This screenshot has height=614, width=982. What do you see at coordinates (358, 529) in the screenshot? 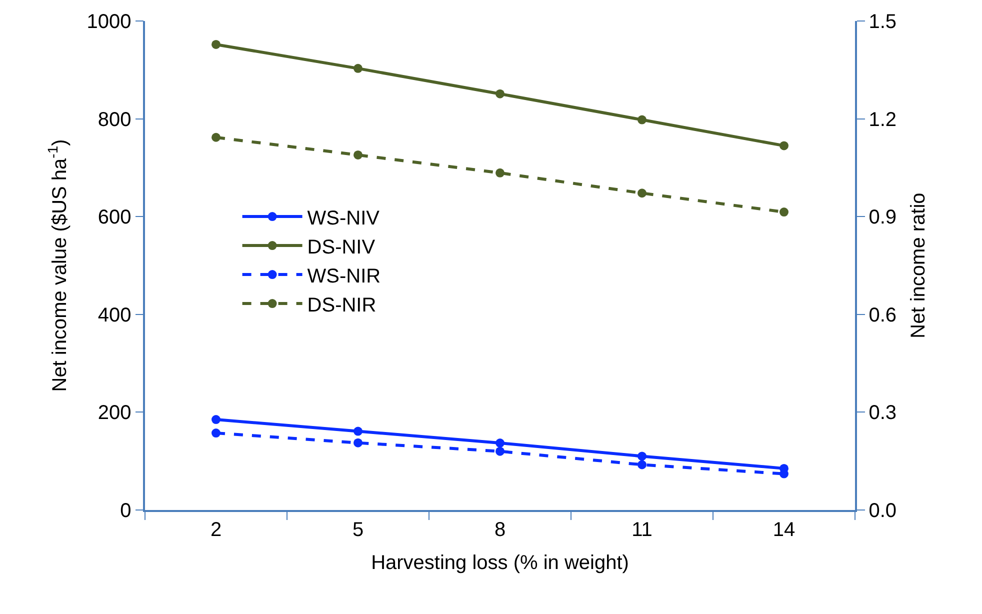
I see `x-tick-label: 5` at bounding box center [358, 529].